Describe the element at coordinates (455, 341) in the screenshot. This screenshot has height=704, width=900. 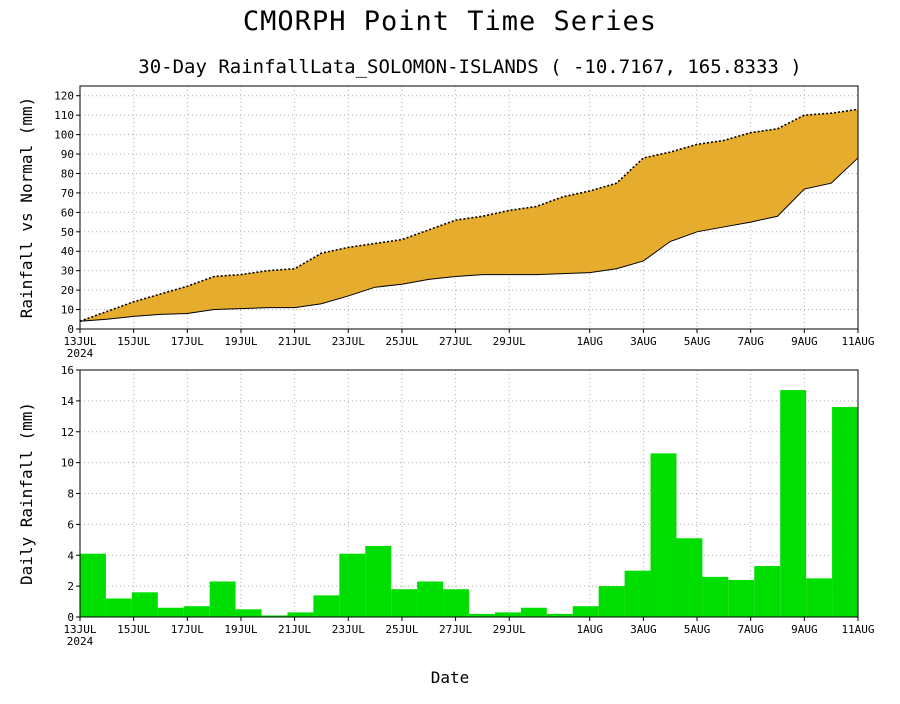
I see `cum-x-tick-label: 27JUL` at that location.